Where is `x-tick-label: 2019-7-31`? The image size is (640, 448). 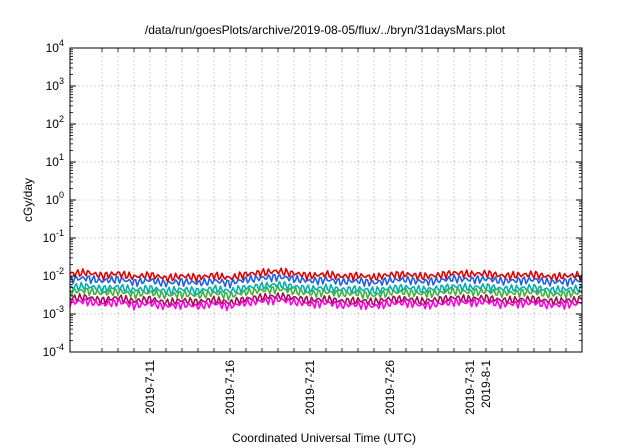
x-tick-label: 2019-7-31 is located at coordinates (470, 387).